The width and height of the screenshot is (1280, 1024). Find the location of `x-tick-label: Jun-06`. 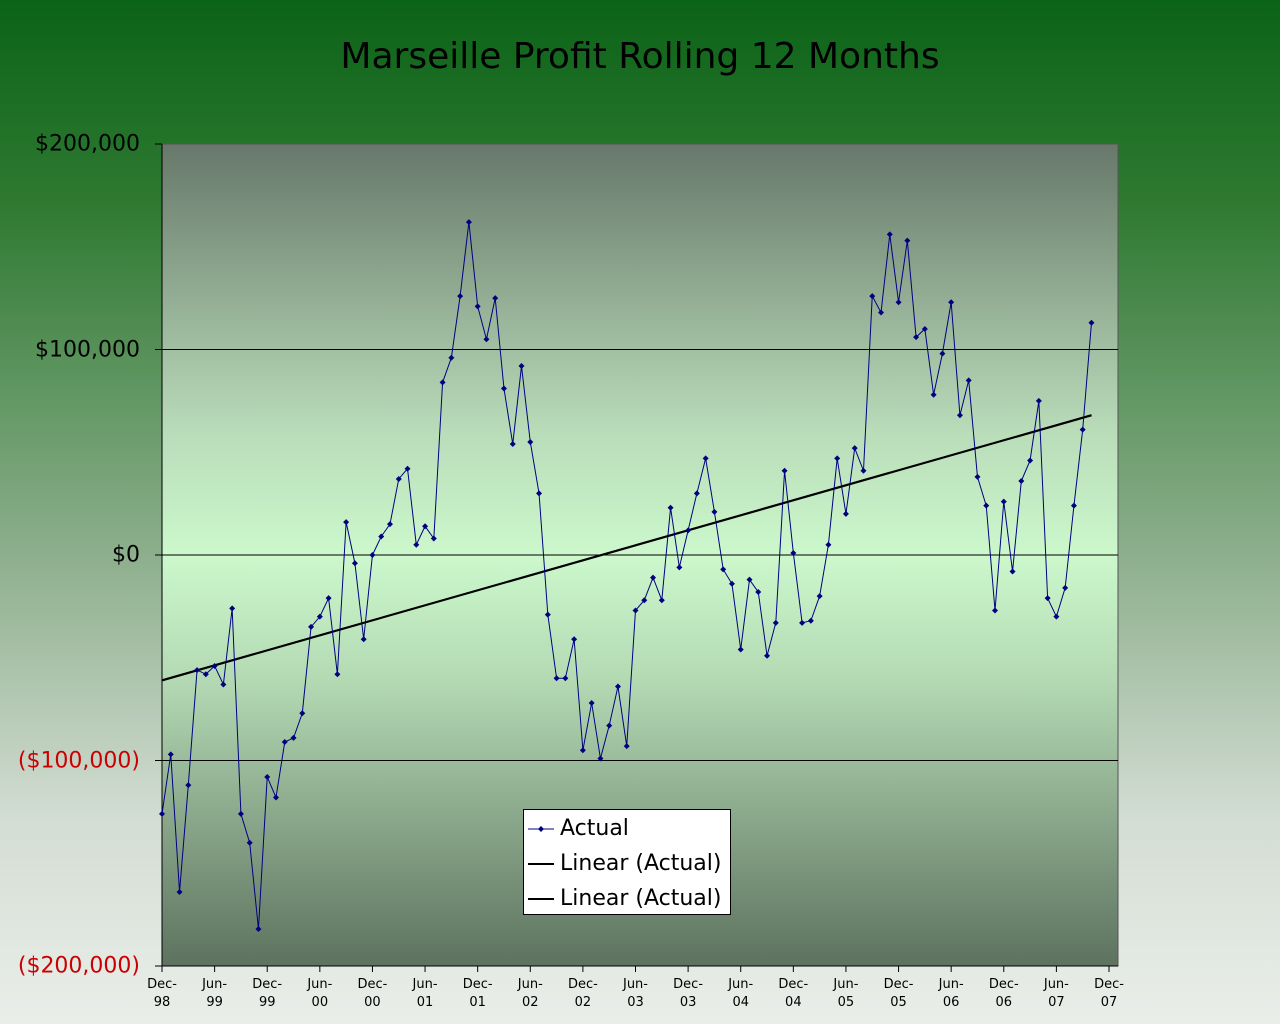

x-tick-label: Jun-06 is located at coordinates (951, 993).